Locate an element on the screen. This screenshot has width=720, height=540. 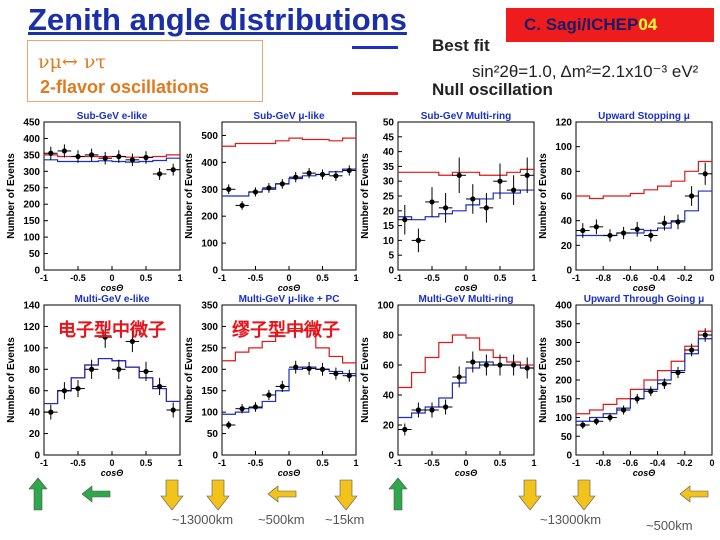
chart1-ytick-label: 450 is located at coordinates (31, 123).